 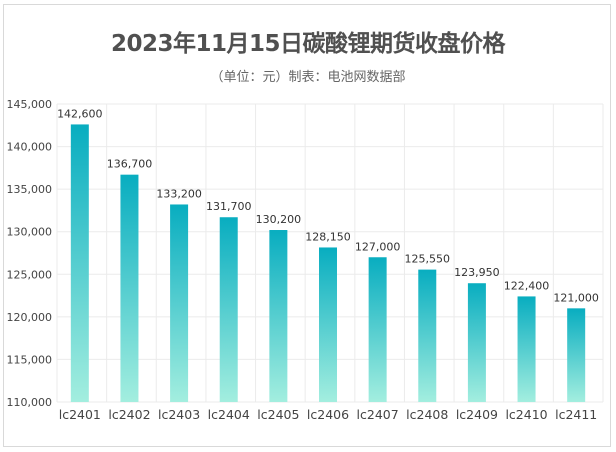 I want to click on x-tick-label: lc2411, so click(x=576, y=414).